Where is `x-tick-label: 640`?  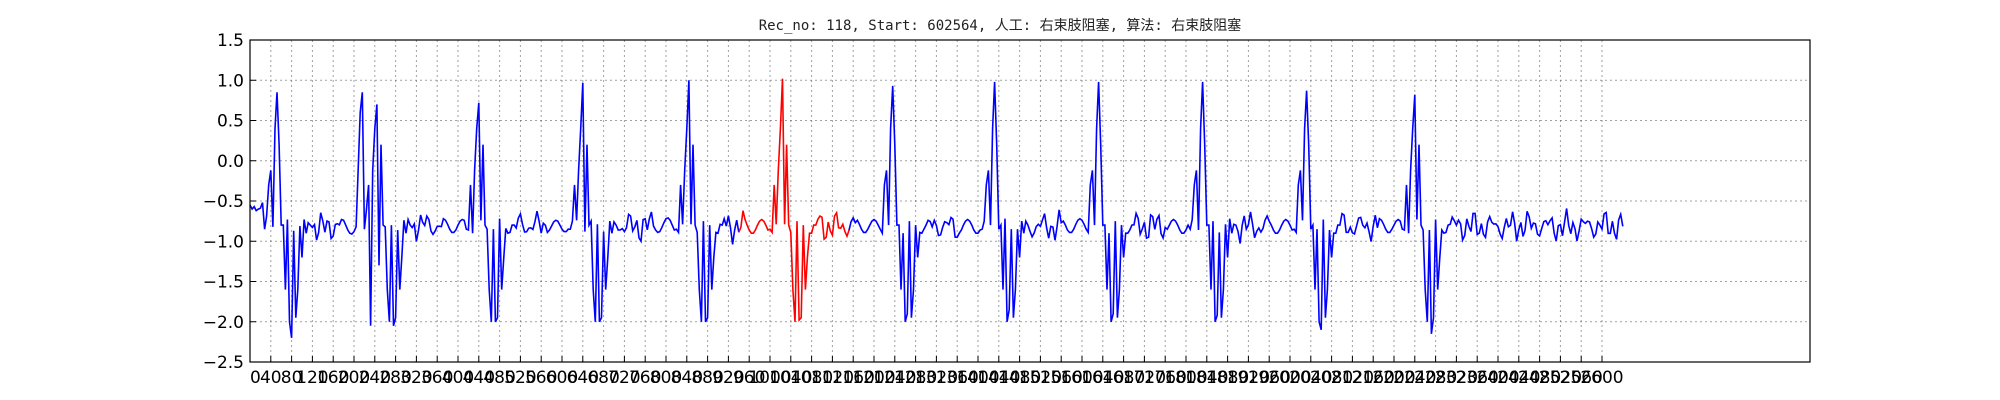 x-tick-label: 640 is located at coordinates (583, 378).